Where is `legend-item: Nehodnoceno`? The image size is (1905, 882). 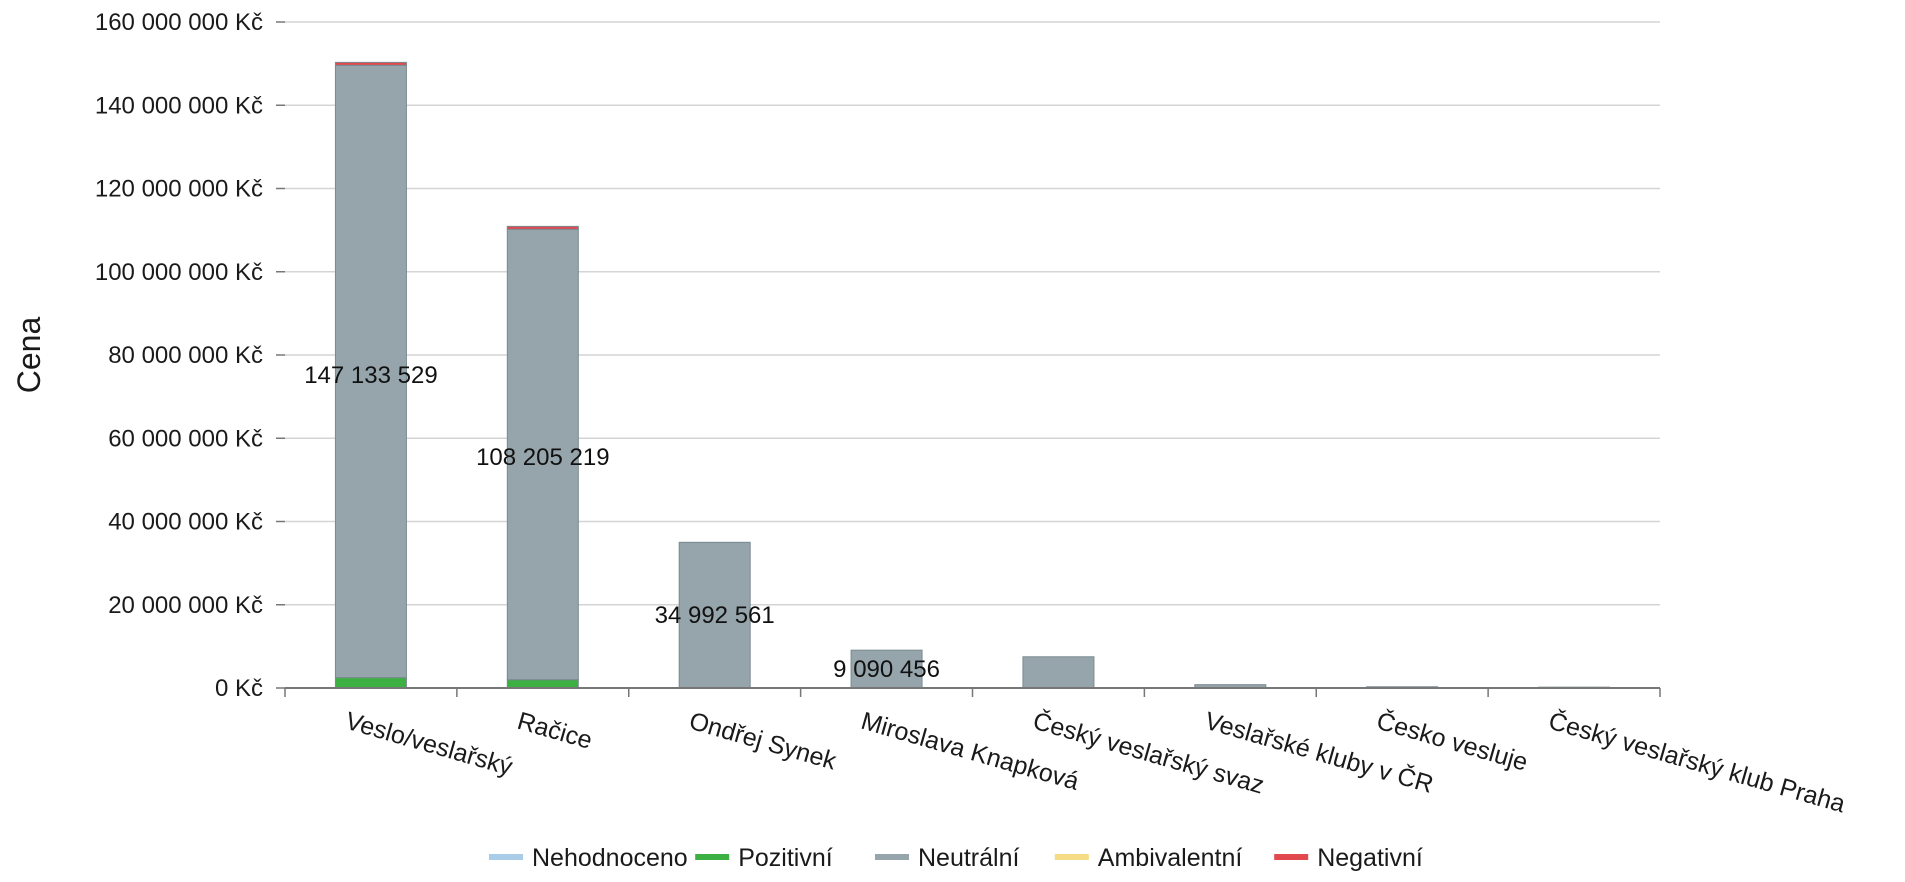 legend-item: Nehodnoceno is located at coordinates (588, 858).